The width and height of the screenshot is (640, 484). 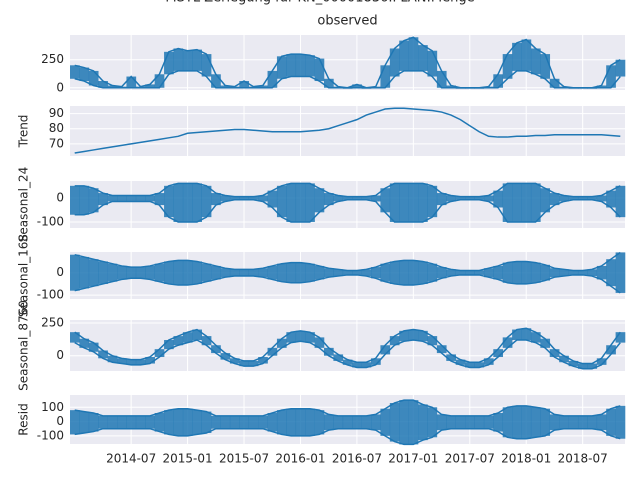 What do you see at coordinates (50, 295) in the screenshot?
I see `y-tick-label: -100` at bounding box center [50, 295].